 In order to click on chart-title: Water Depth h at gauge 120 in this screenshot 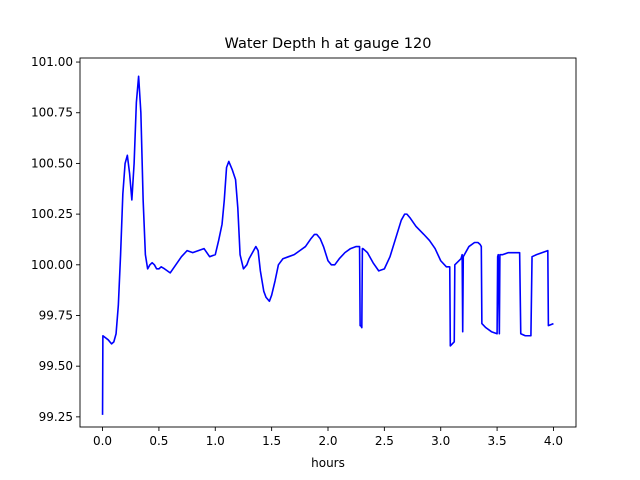, I will do `click(328, 44)`.